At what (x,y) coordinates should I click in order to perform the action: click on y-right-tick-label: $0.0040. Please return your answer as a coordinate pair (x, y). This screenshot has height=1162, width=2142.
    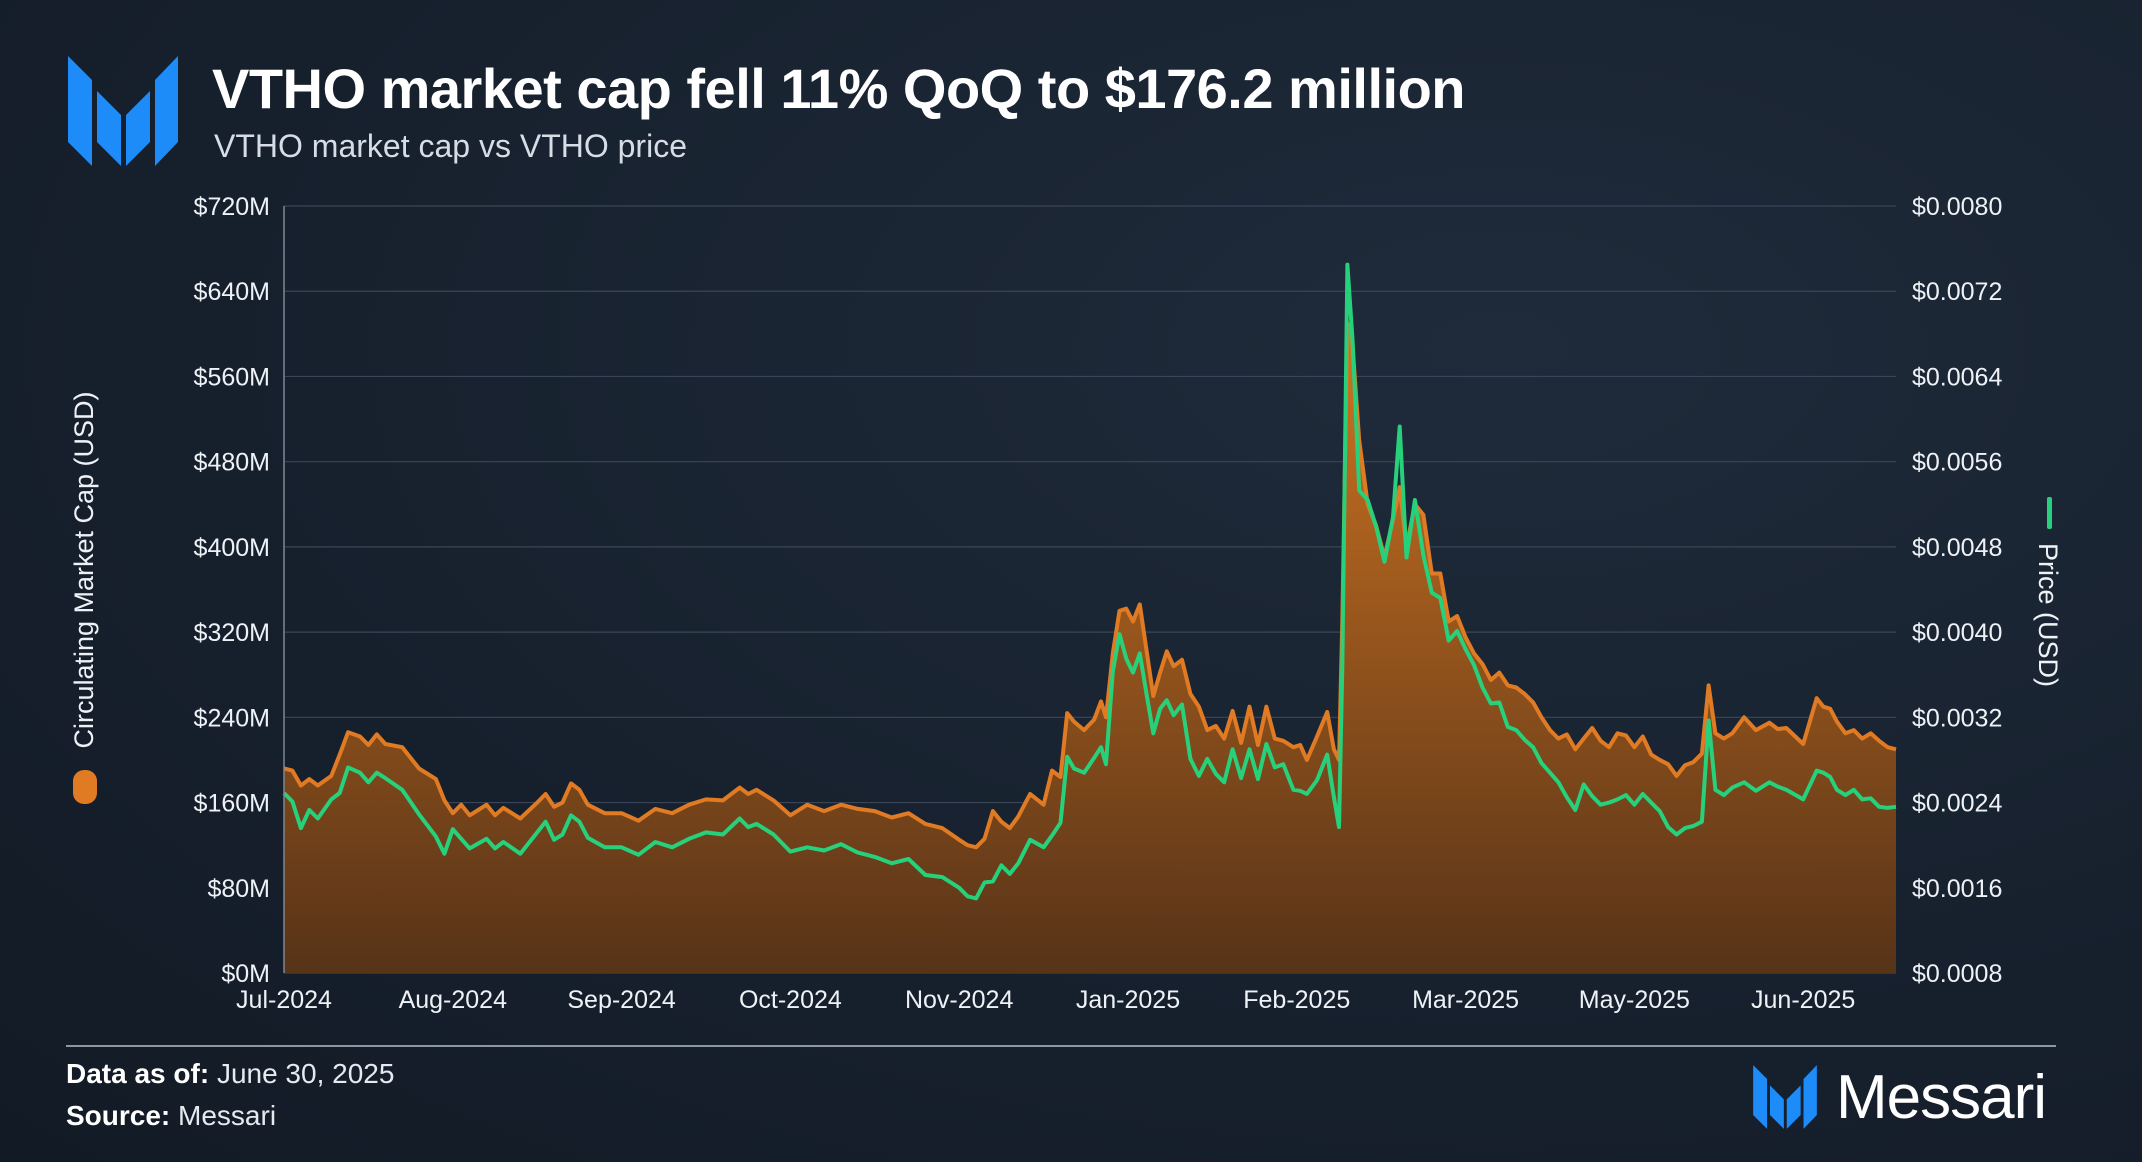
    Looking at the image, I should click on (1957, 633).